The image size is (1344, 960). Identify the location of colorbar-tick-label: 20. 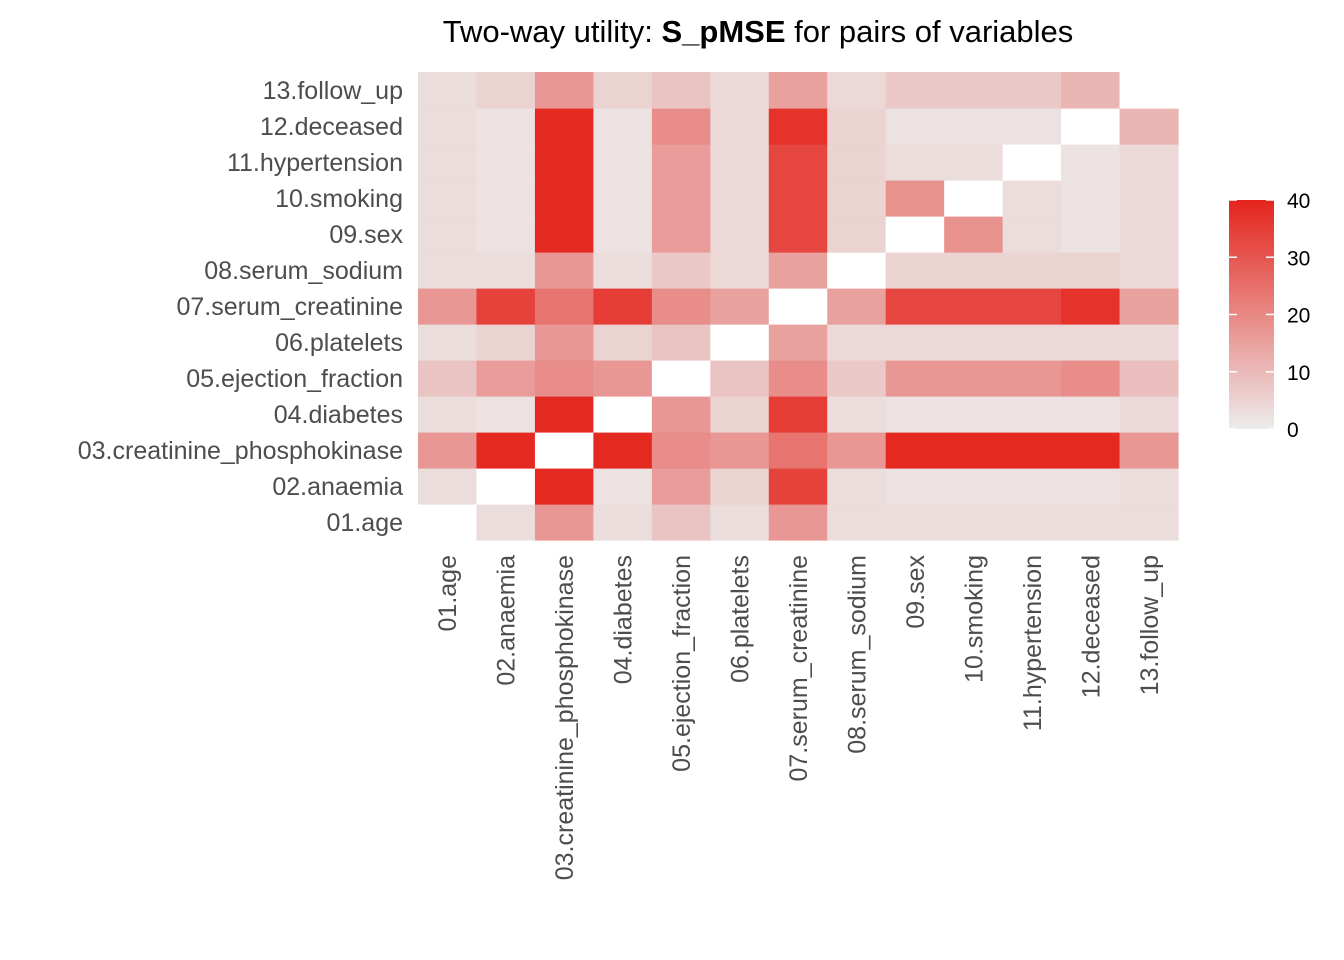
(1298, 316).